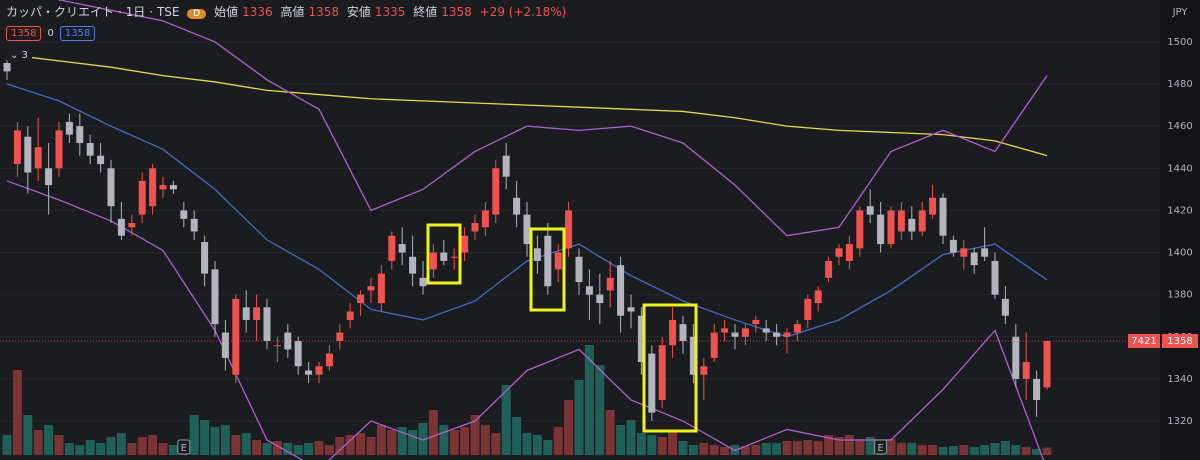 The width and height of the screenshot is (1200, 460). I want to click on change: +29 (+2.18%), so click(523, 12).